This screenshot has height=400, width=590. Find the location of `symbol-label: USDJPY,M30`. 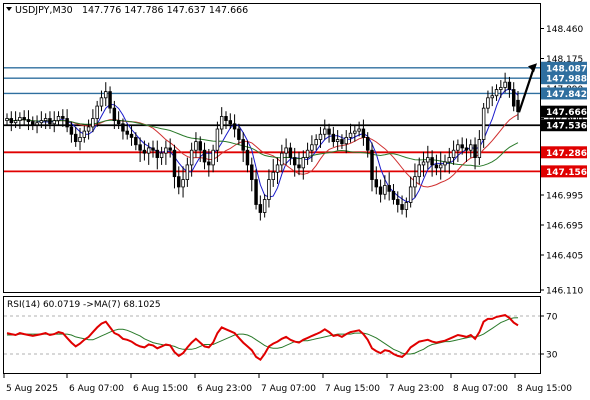

symbol-label: USDJPY,M30 is located at coordinates (44, 10).